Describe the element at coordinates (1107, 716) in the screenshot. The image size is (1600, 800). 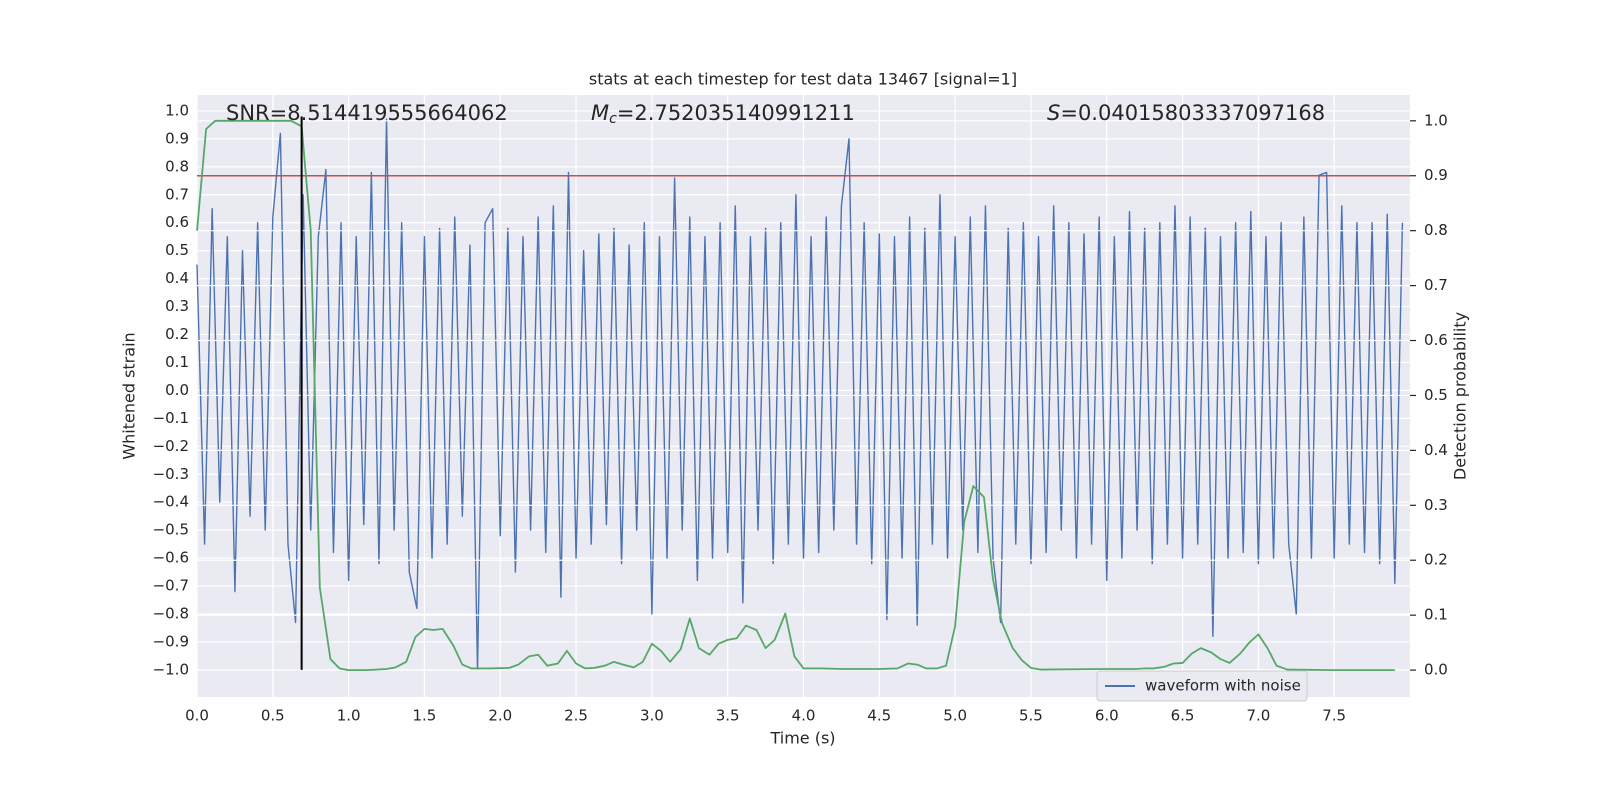
I see `x-tick-label: 6.0` at that location.